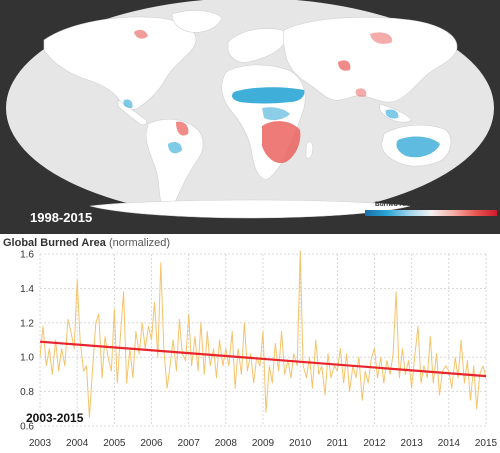 The image size is (500, 453). What do you see at coordinates (338, 443) in the screenshot?
I see `x-tick-label: 2011` at bounding box center [338, 443].